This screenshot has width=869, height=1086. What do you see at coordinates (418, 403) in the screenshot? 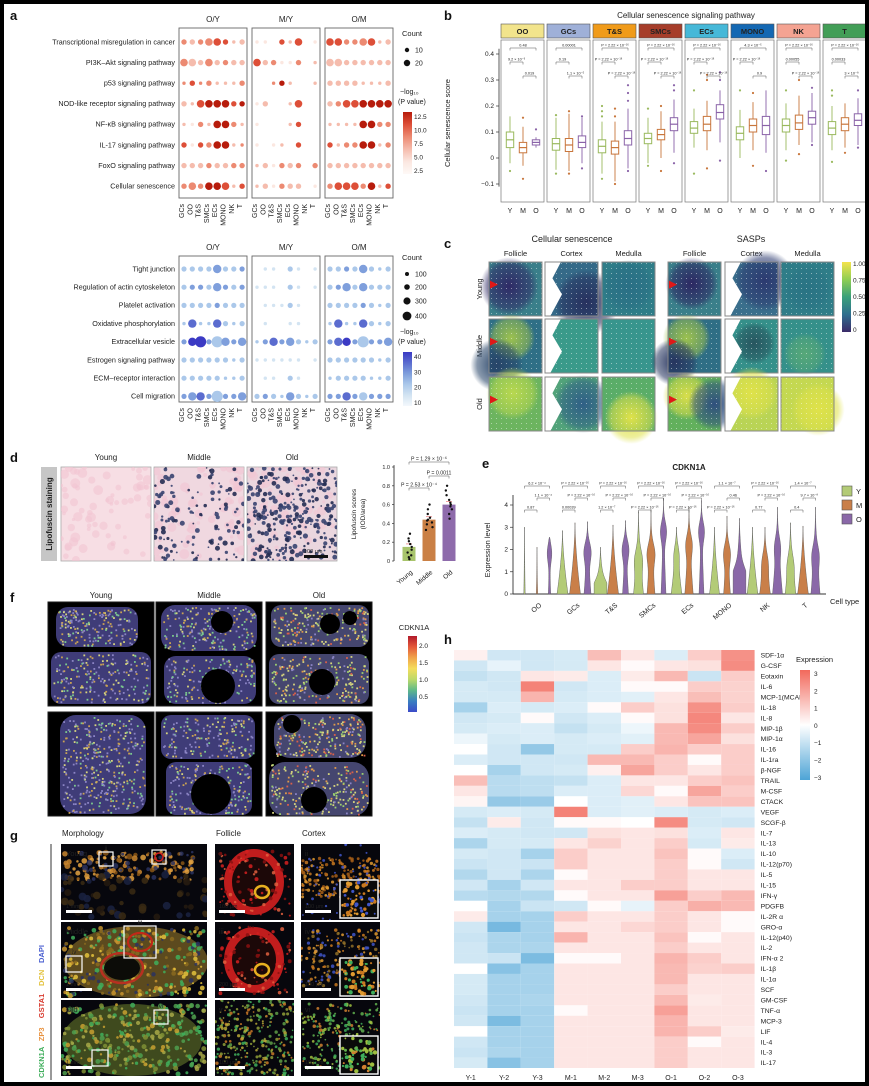
I see `svg-text: 10` at bounding box center [418, 403].